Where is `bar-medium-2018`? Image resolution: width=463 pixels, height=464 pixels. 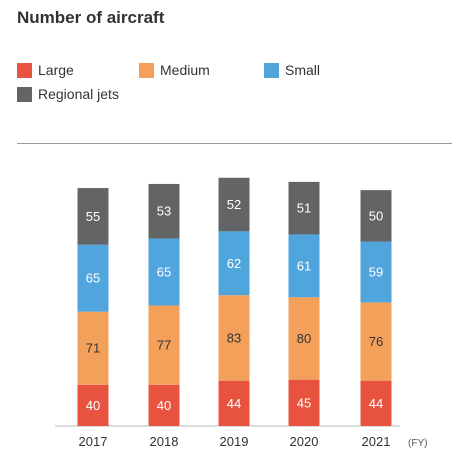
bar-medium-2018 is located at coordinates (164, 345).